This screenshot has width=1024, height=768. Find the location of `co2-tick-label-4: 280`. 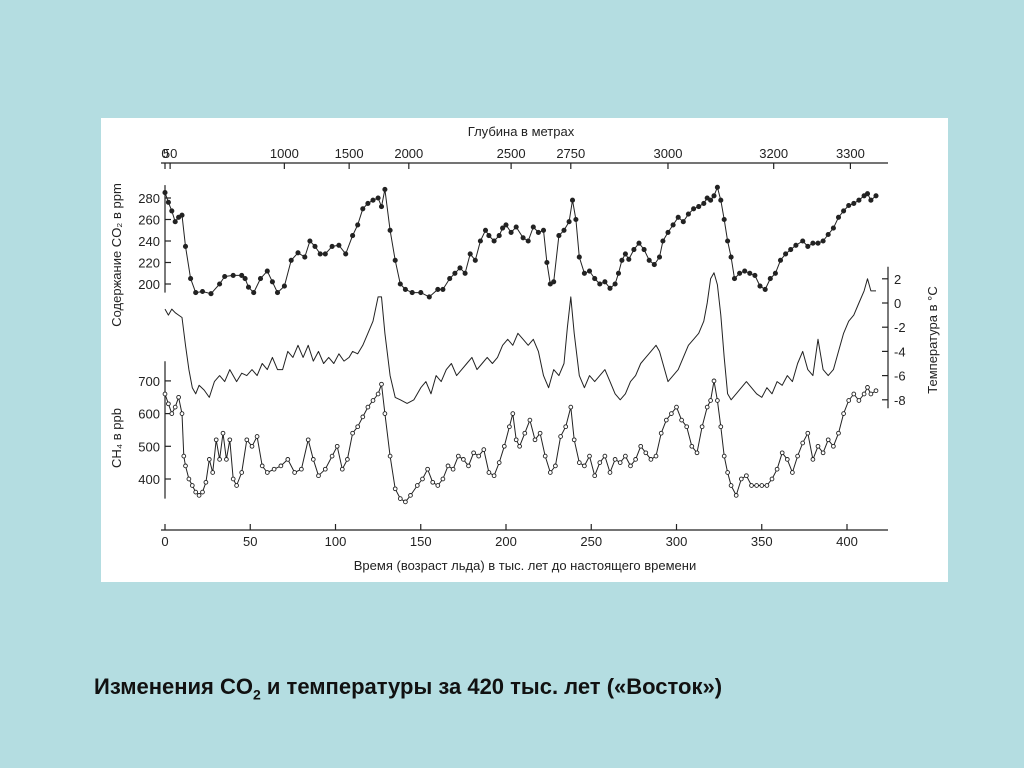

co2-tick-label-4: 280 is located at coordinates (149, 198).